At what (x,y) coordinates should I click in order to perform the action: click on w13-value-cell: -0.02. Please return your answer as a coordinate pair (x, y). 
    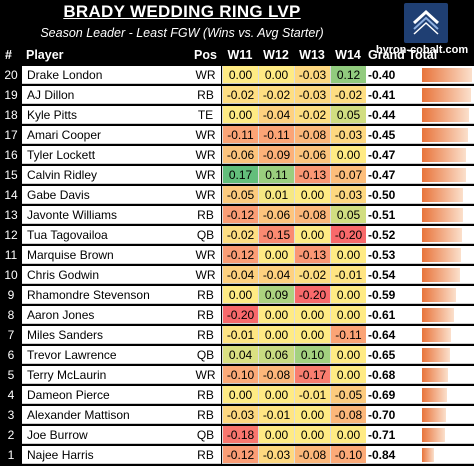
    Looking at the image, I should click on (312, 115).